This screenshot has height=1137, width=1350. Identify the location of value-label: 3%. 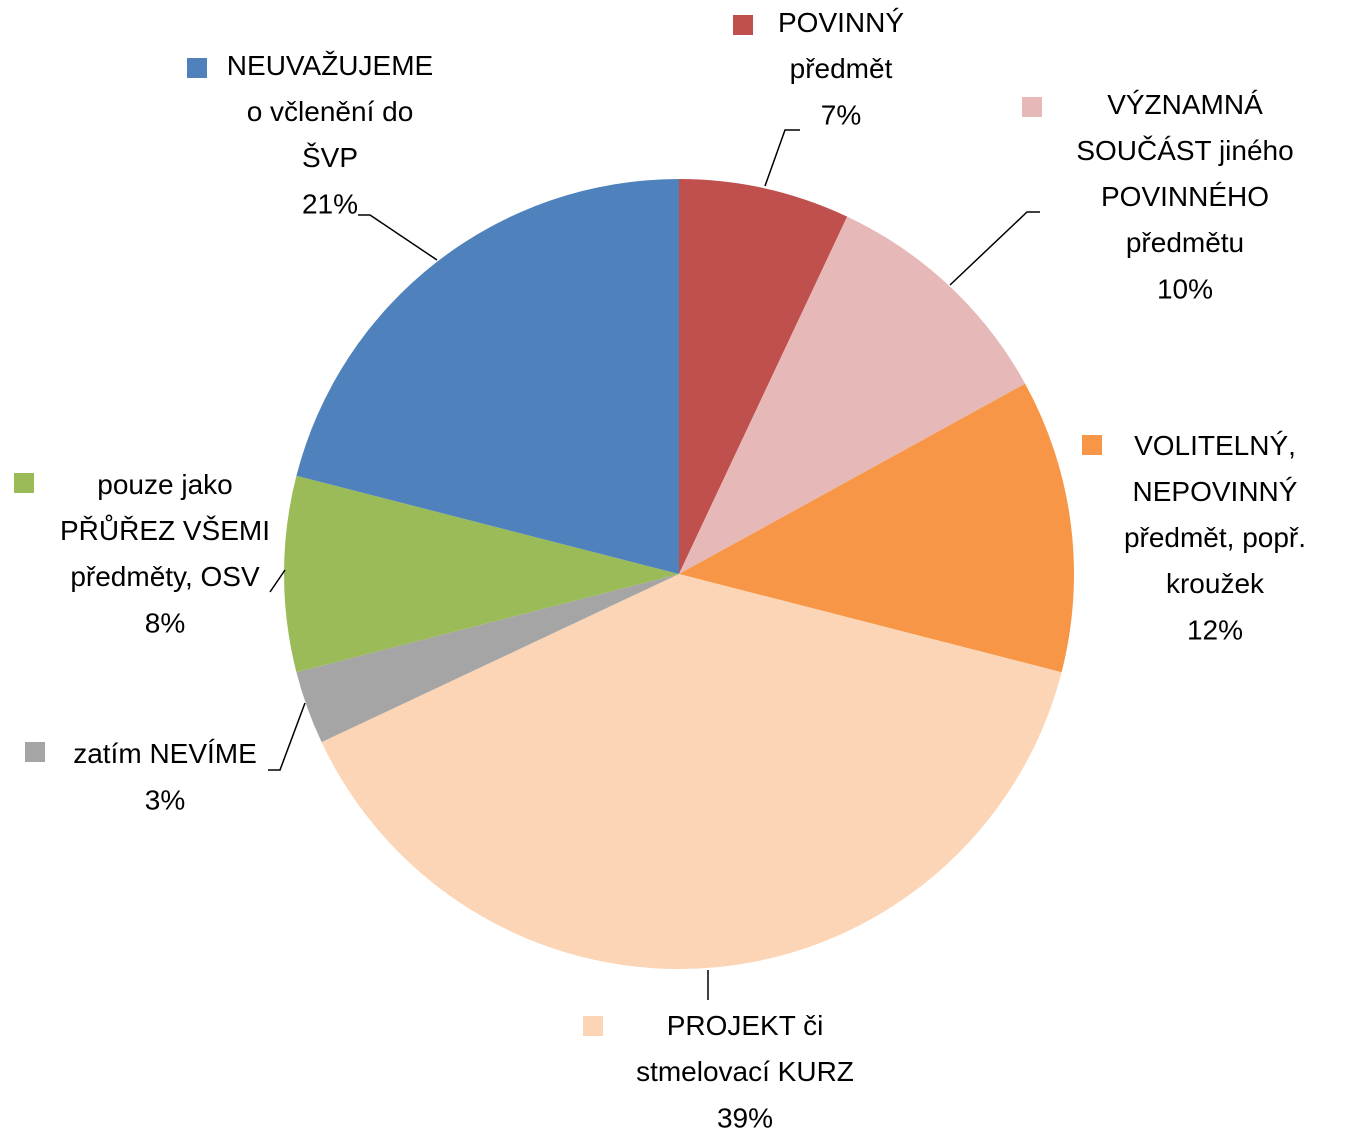
(165, 799).